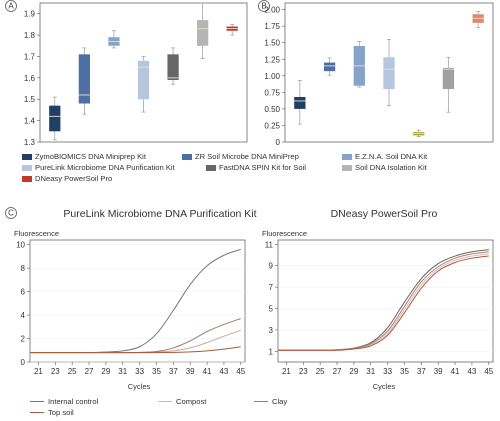  Describe the element at coordinates (20, 245) in the screenshot. I see `purelink-ytick-label: 10` at that location.